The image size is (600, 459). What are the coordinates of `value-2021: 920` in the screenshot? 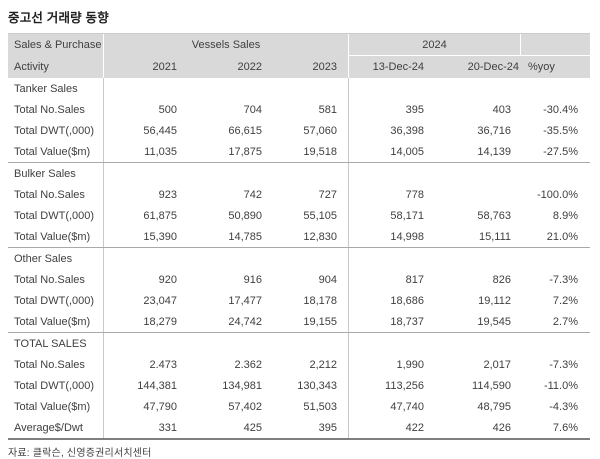 It's located at (145, 279).